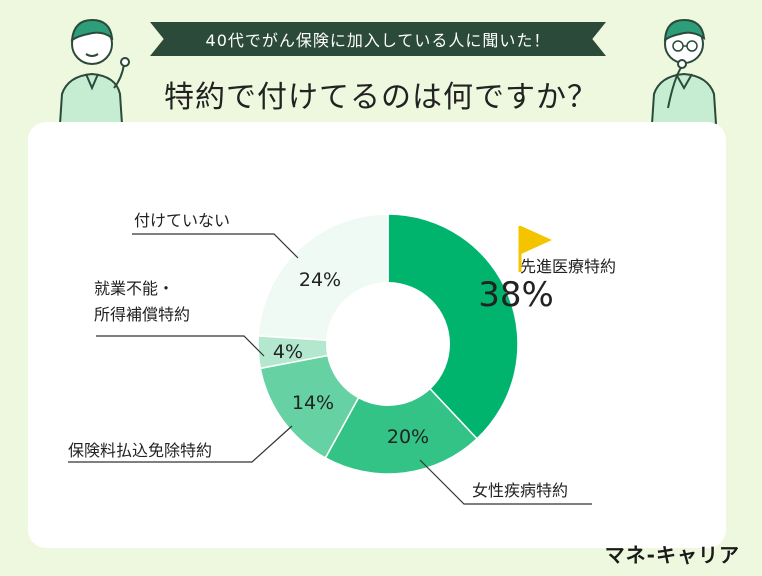 Image resolution: width=762 pixels, height=576 pixels. What do you see at coordinates (140, 450) in the screenshot?
I see `slice-category-label-2: 保険料払込免除特約` at bounding box center [140, 450].